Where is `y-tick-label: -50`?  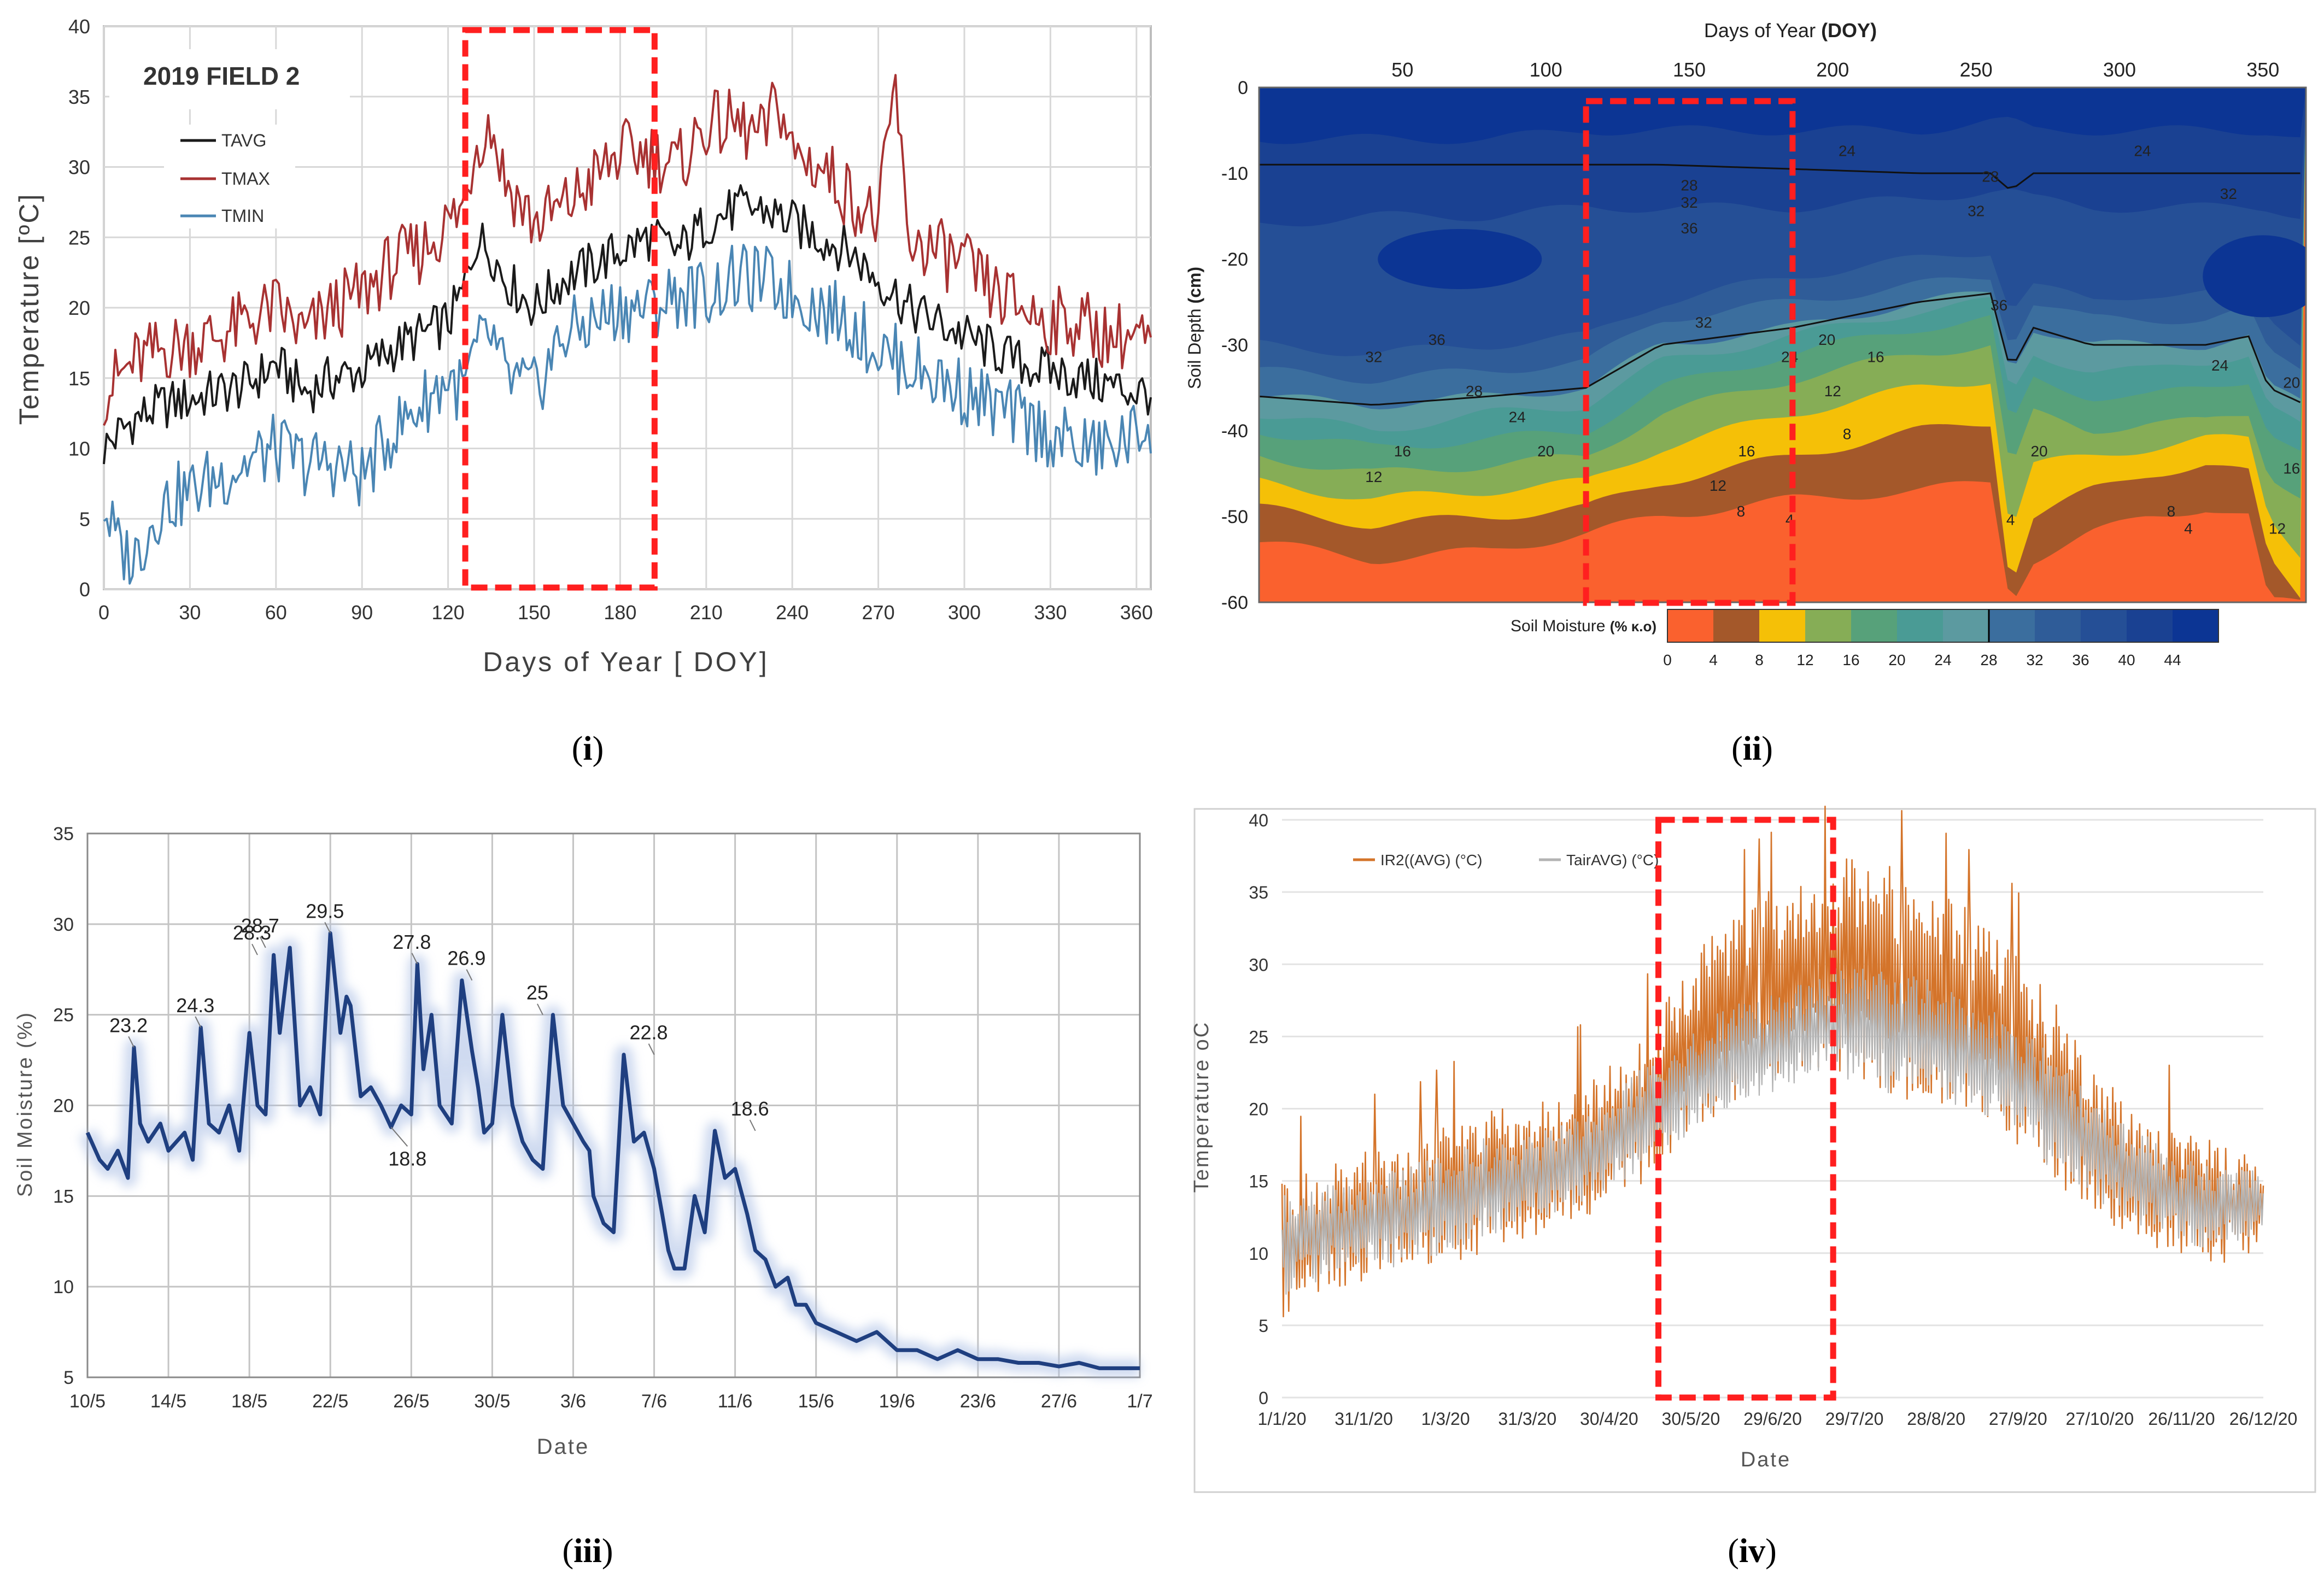 y-tick-label: -50 is located at coordinates (1234, 517).